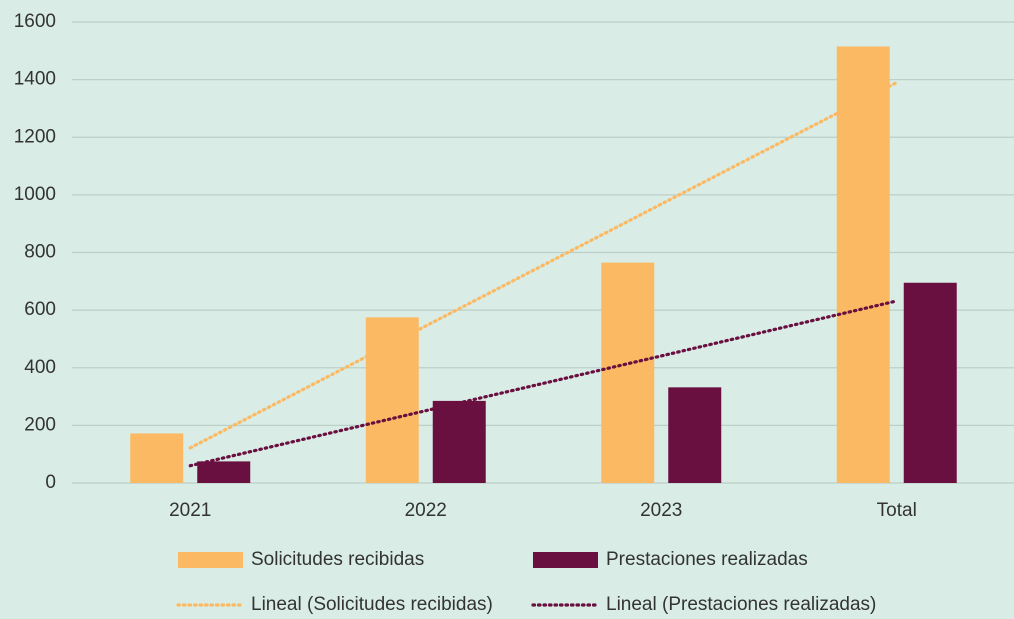  What do you see at coordinates (337, 559) in the screenshot?
I see `legend-label: Solicitudes recibidas` at bounding box center [337, 559].